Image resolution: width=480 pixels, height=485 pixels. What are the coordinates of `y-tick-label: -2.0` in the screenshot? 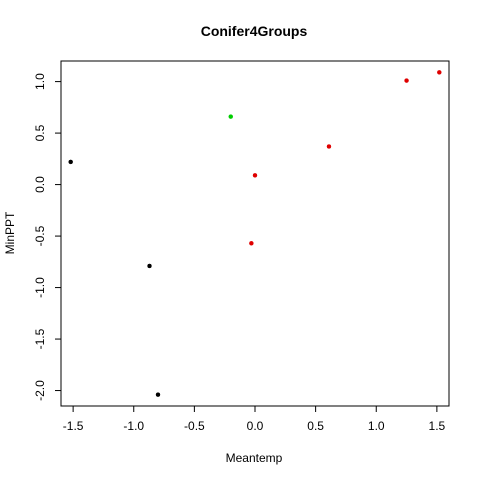 It's located at (40, 390).